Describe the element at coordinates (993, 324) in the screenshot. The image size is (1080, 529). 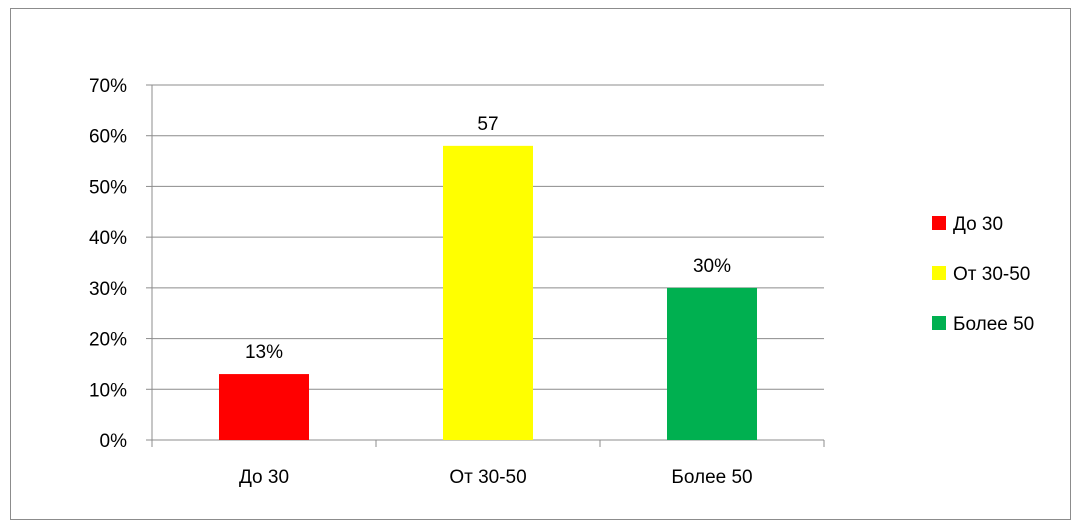
I see `legend-label: Более 50` at that location.